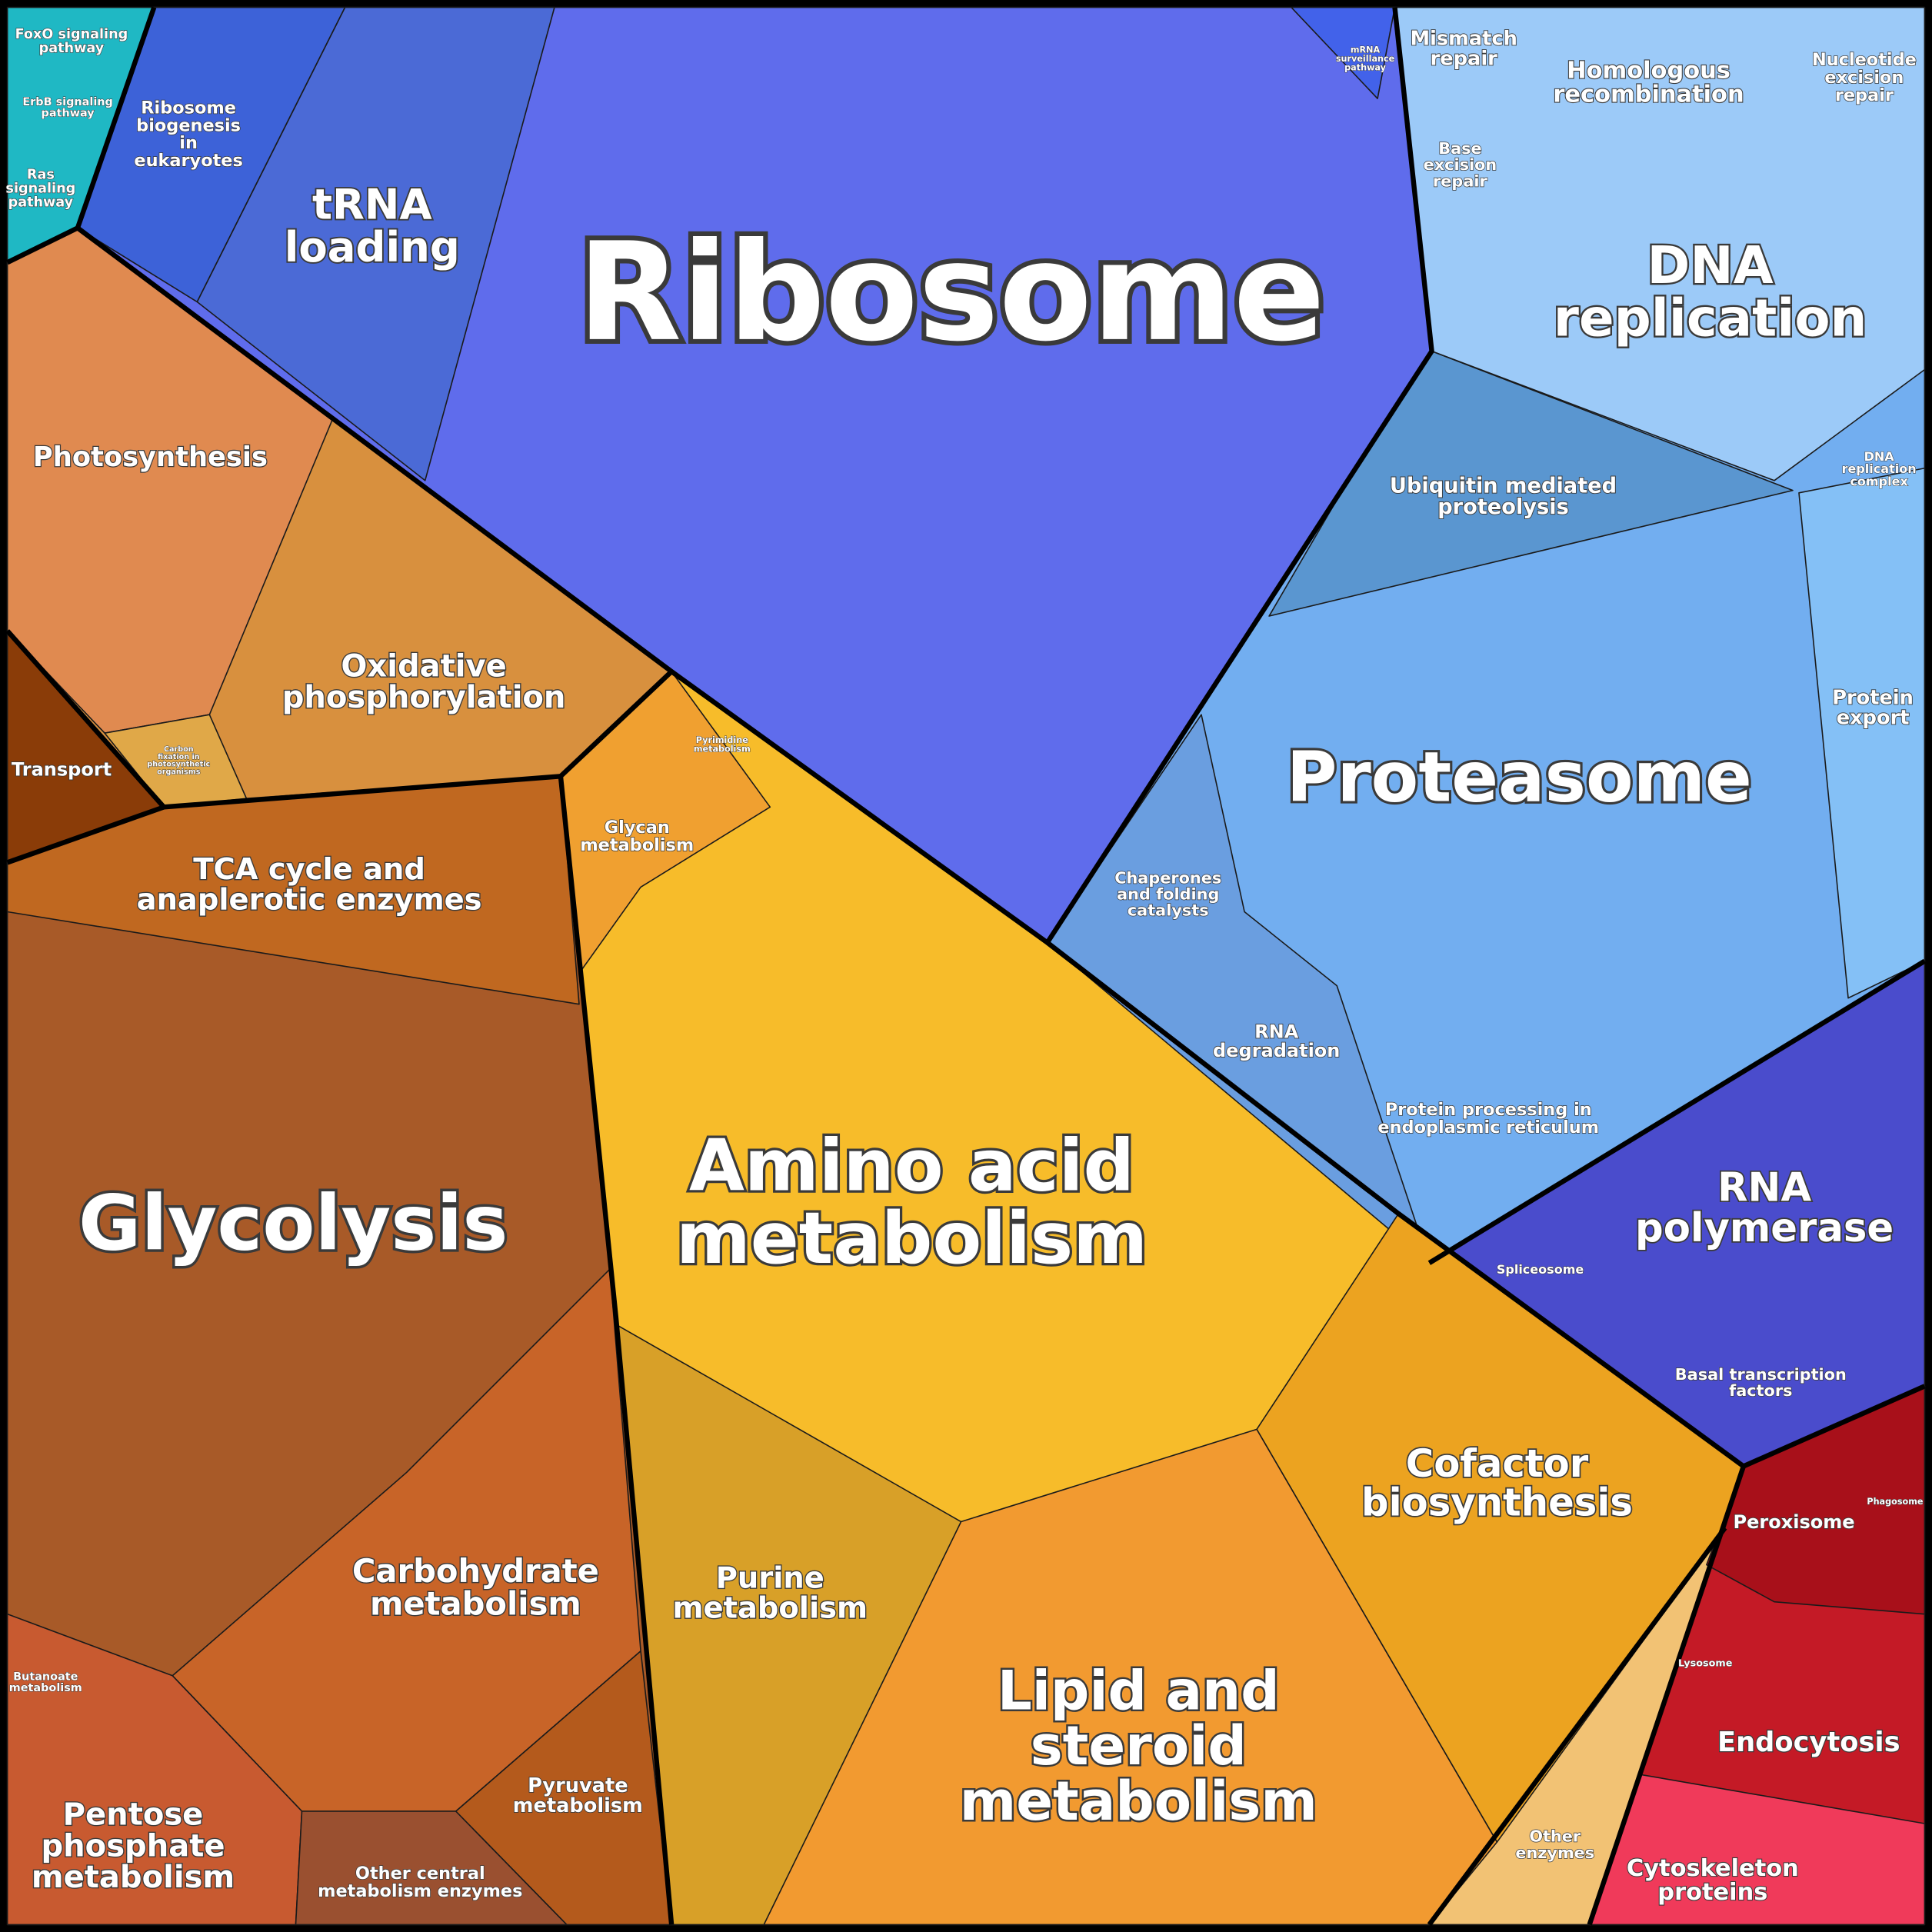 Image resolution: width=1932 pixels, height=1932 pixels. What do you see at coordinates (1459, 148) in the screenshot?
I see `region-label: Base` at bounding box center [1459, 148].